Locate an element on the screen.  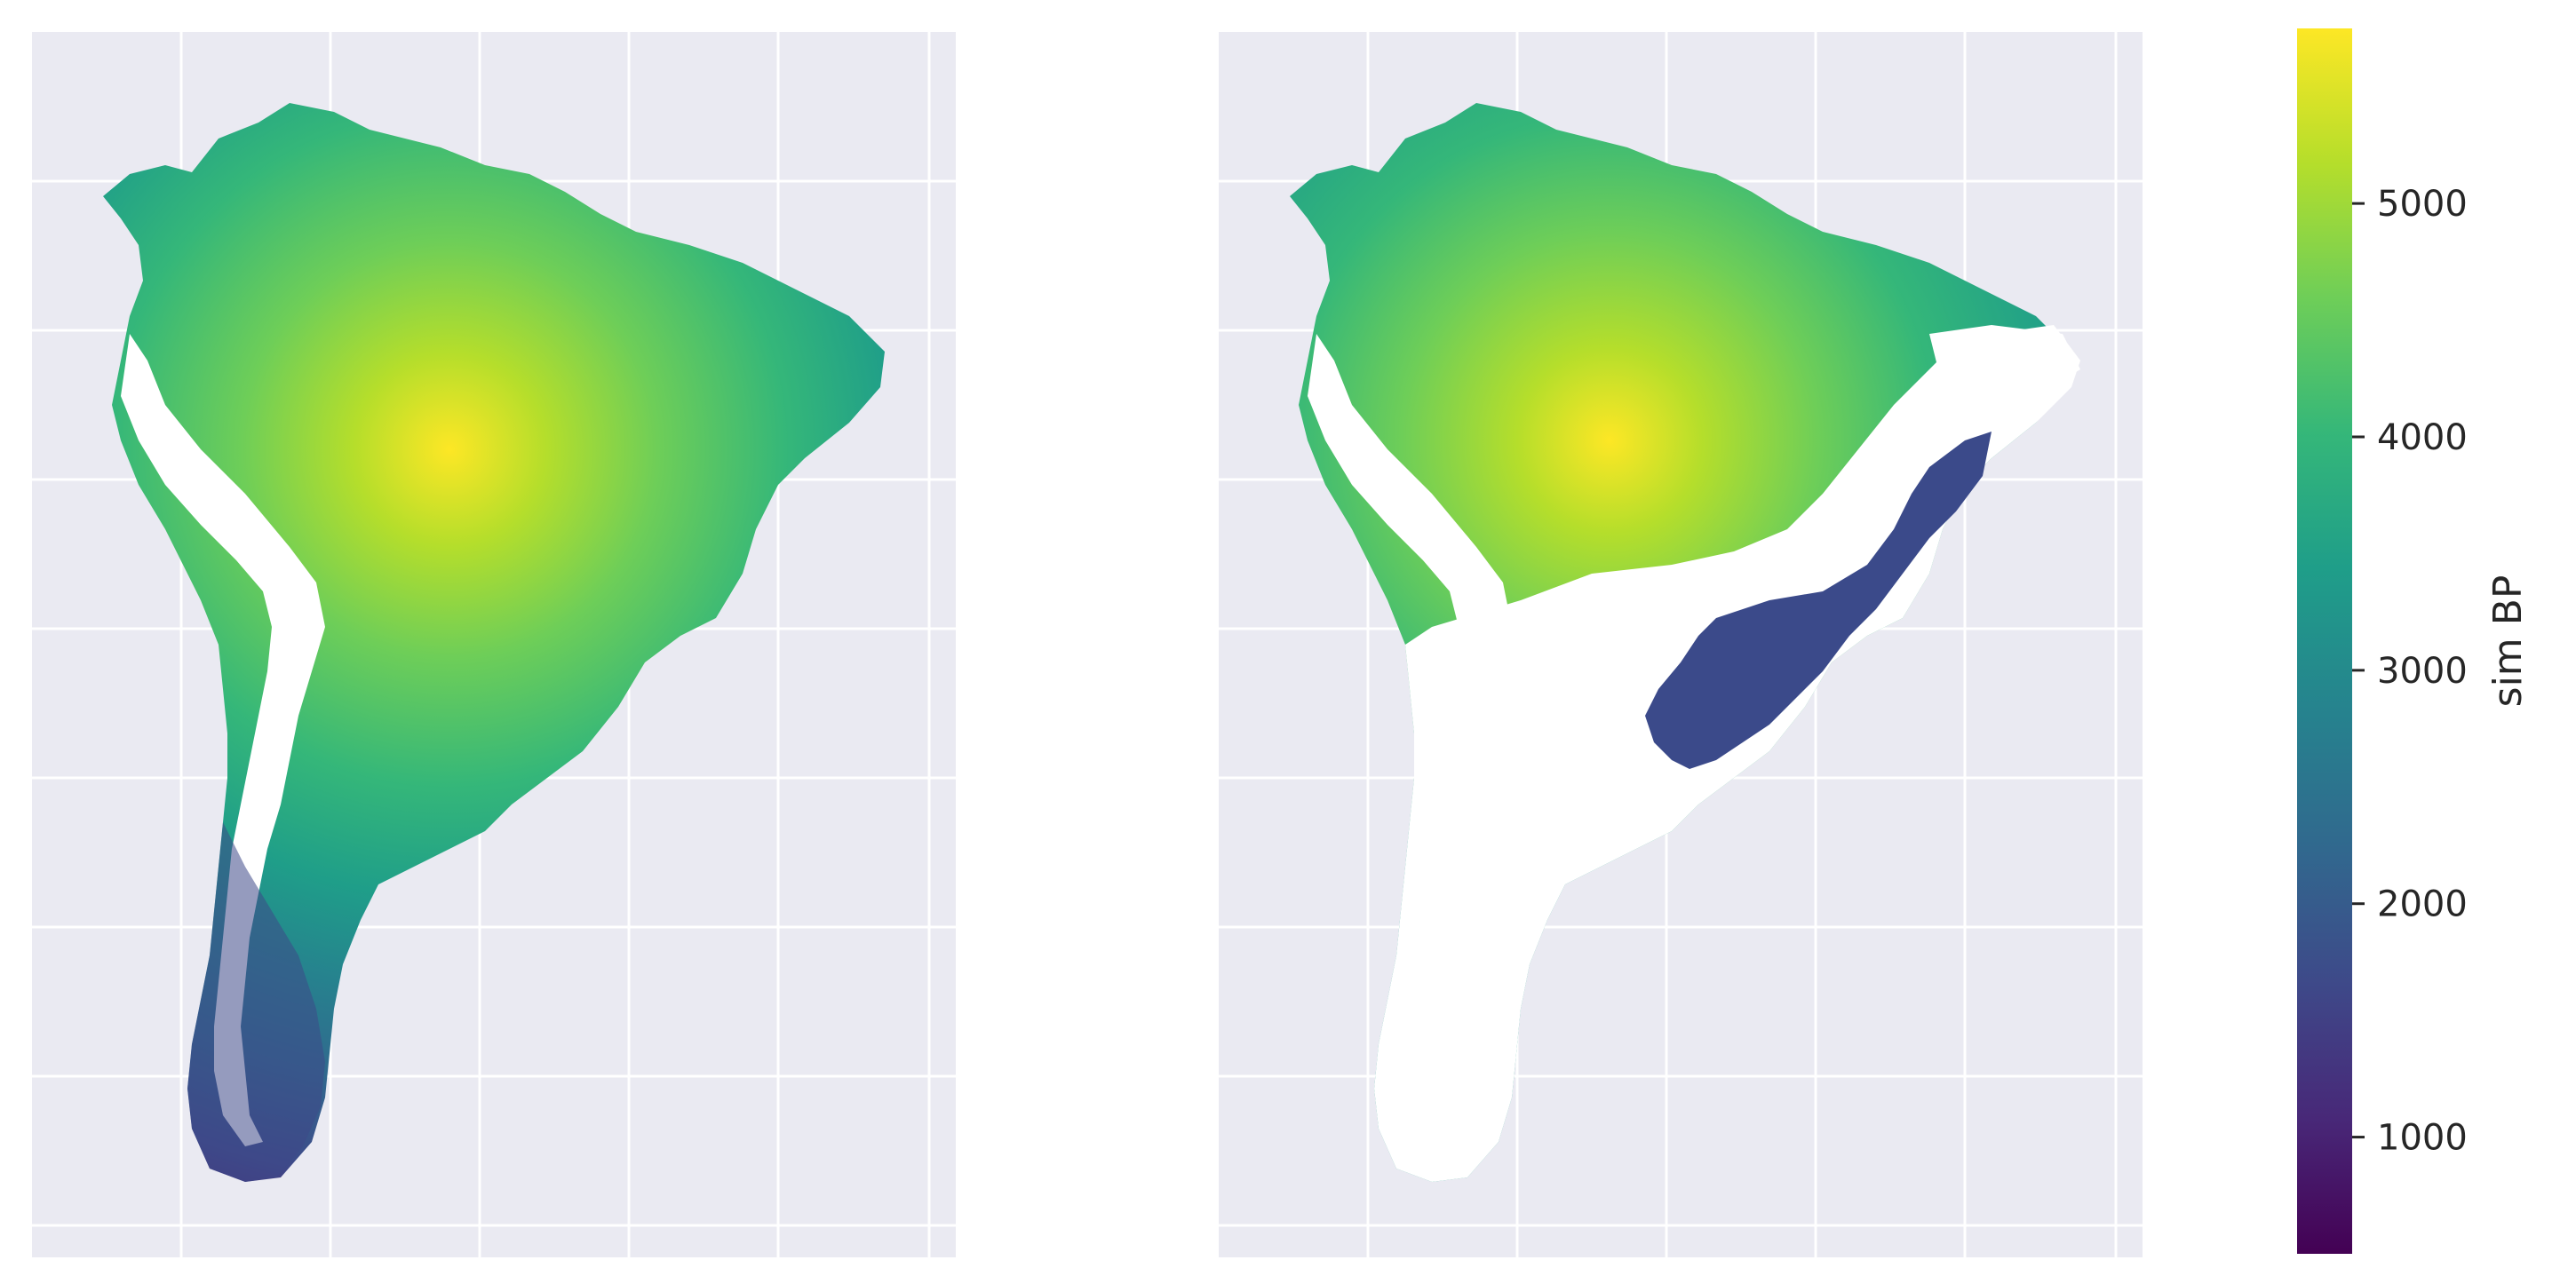
colorbar-ticks: 1000 2000 3000 4000 5000 is located at coordinates (2410, 671).